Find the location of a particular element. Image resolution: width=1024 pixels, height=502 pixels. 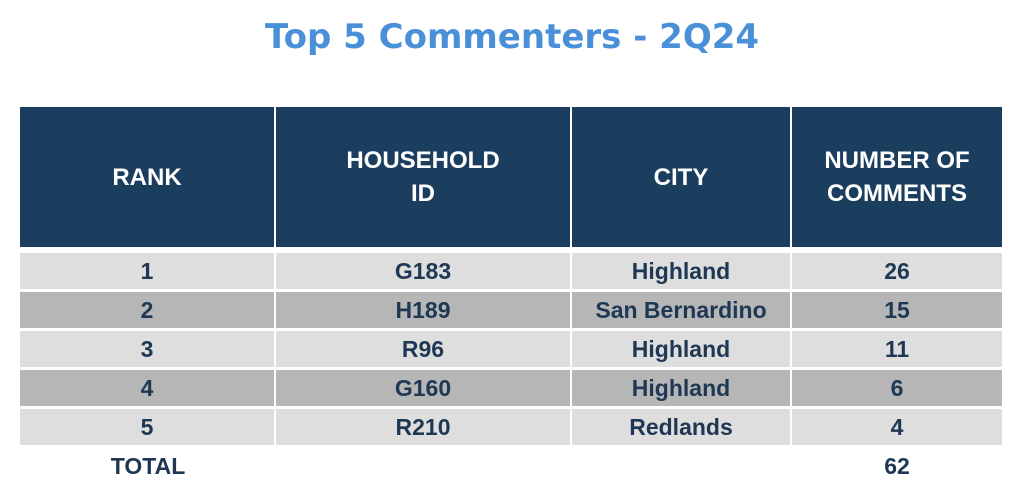

city-cell: San Bernardino is located at coordinates (682, 311).